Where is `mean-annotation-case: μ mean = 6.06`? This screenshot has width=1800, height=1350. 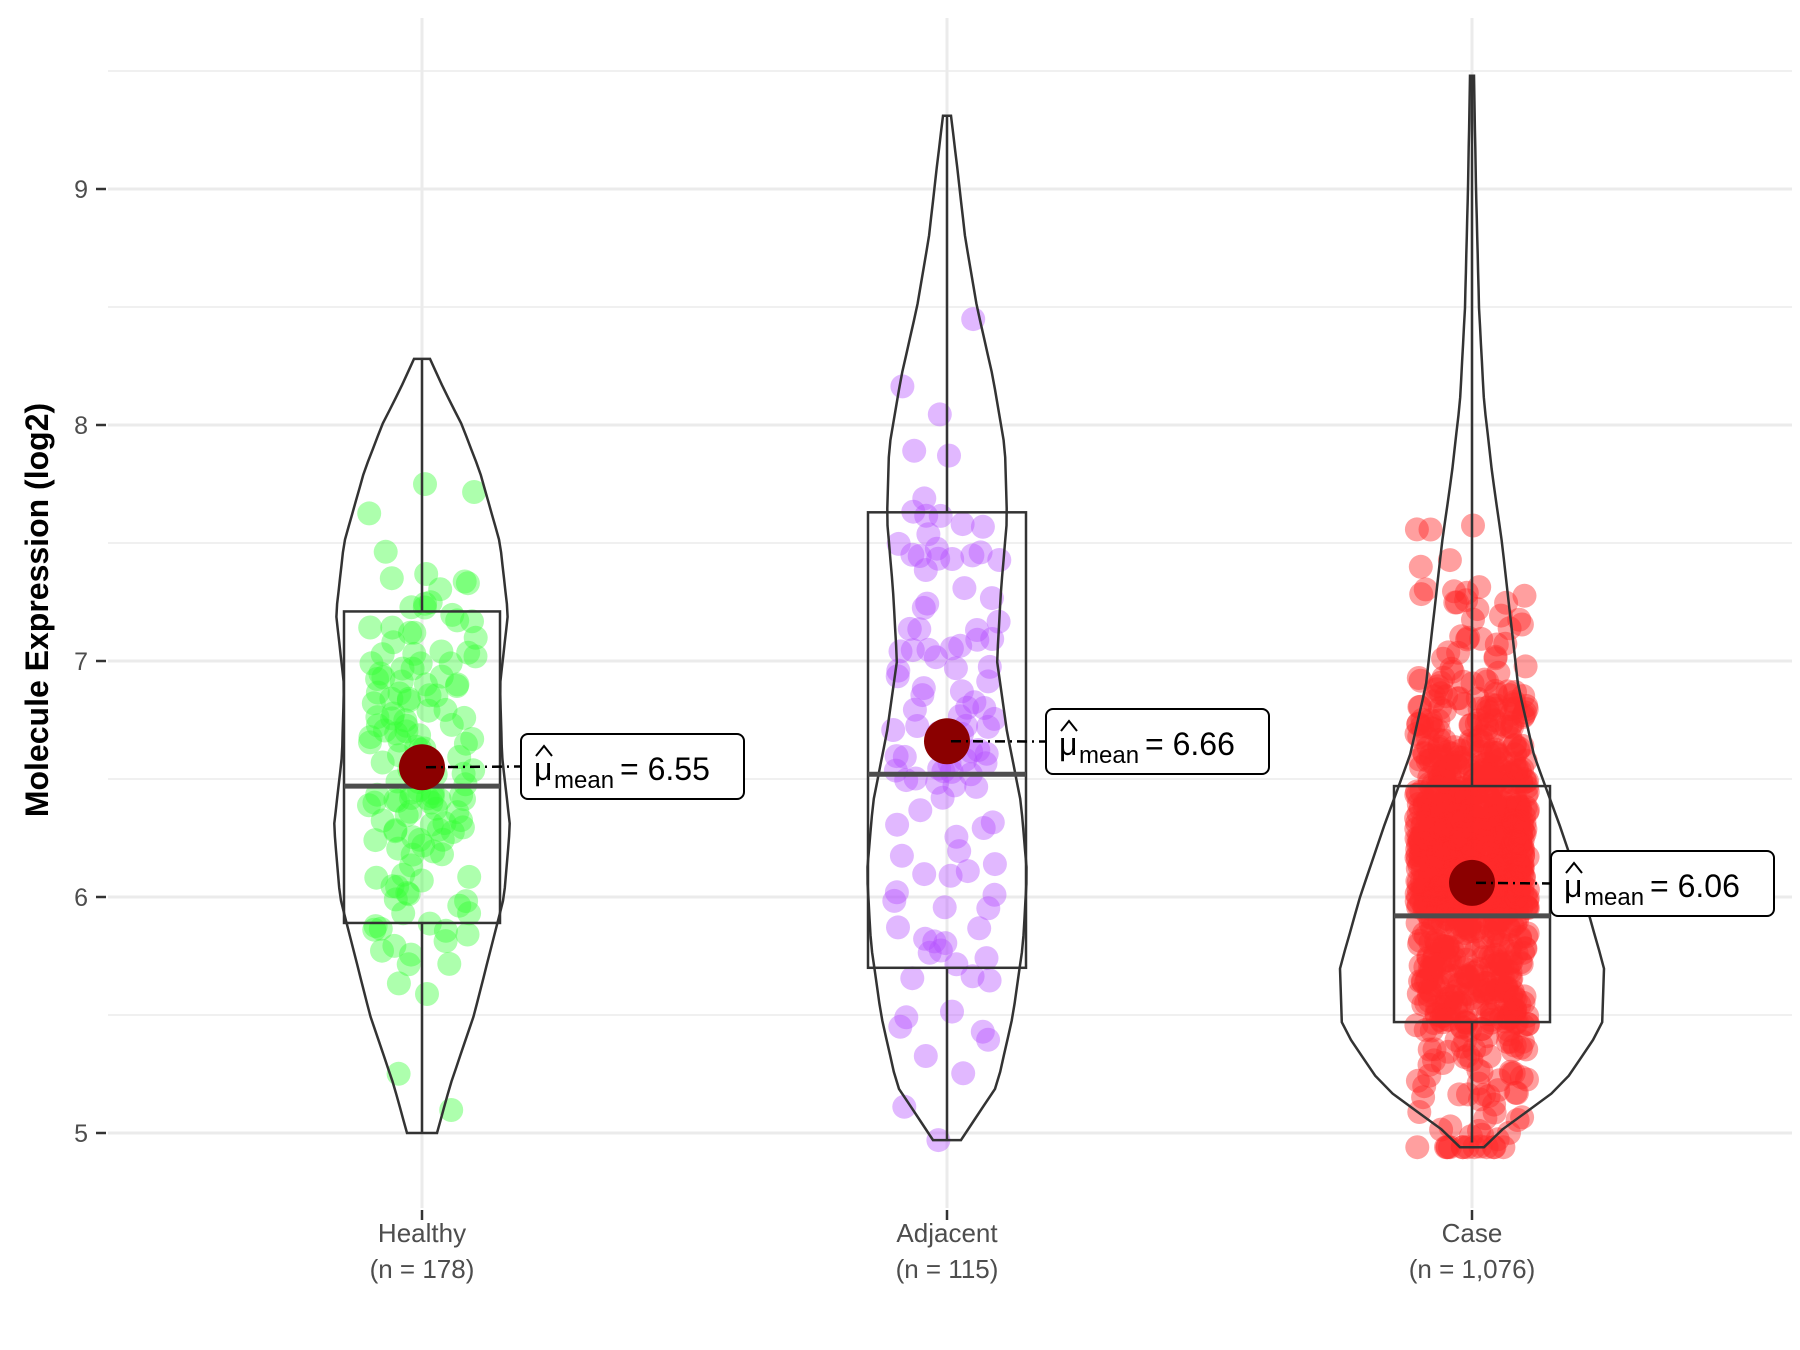 mean-annotation-case: μ mean = 6.06 is located at coordinates (1625, 883).